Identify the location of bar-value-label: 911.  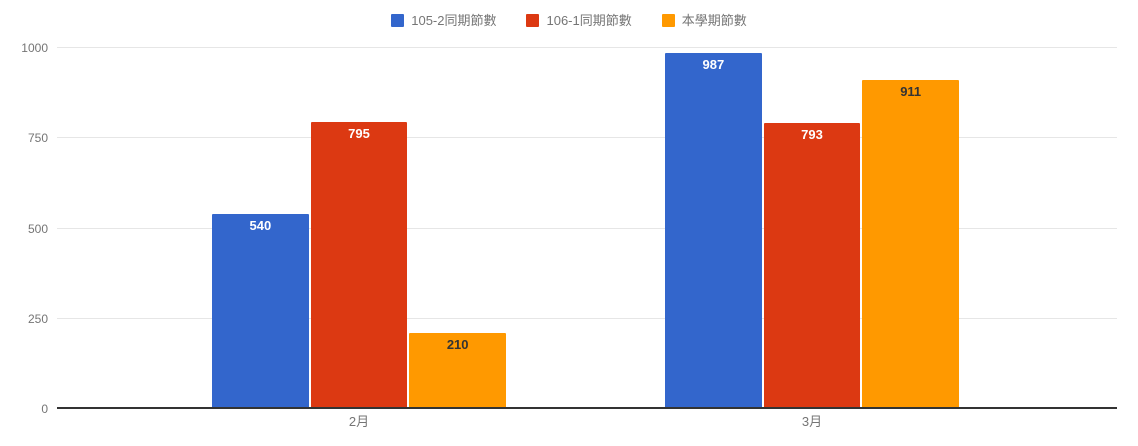
(911, 92).